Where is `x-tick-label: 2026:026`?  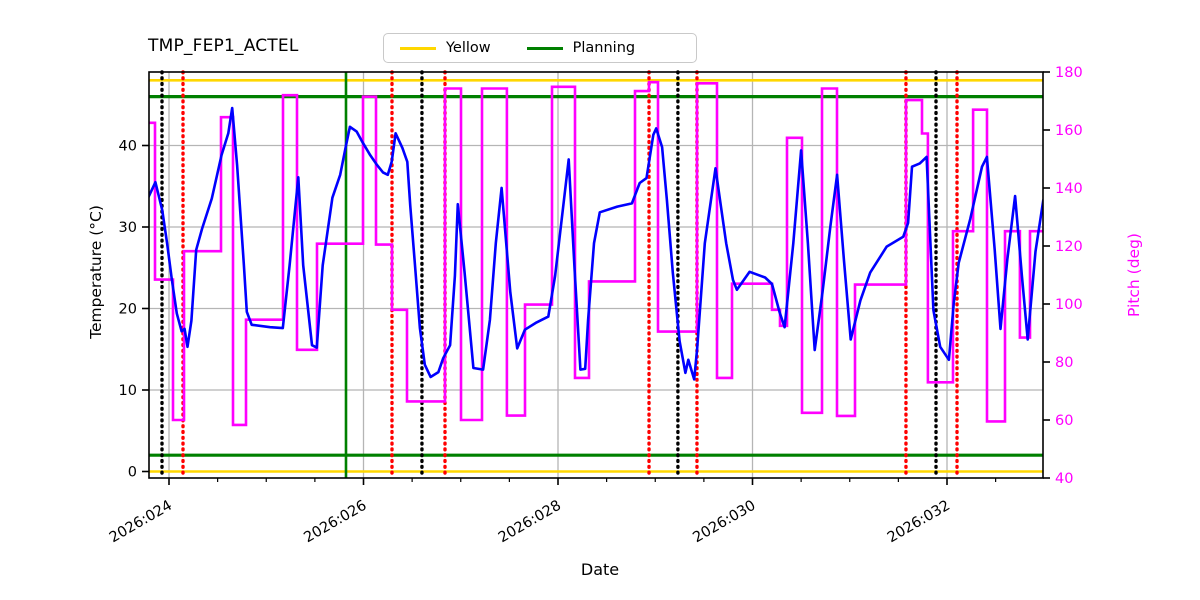 x-tick-label: 2026:026 is located at coordinates (335, 522).